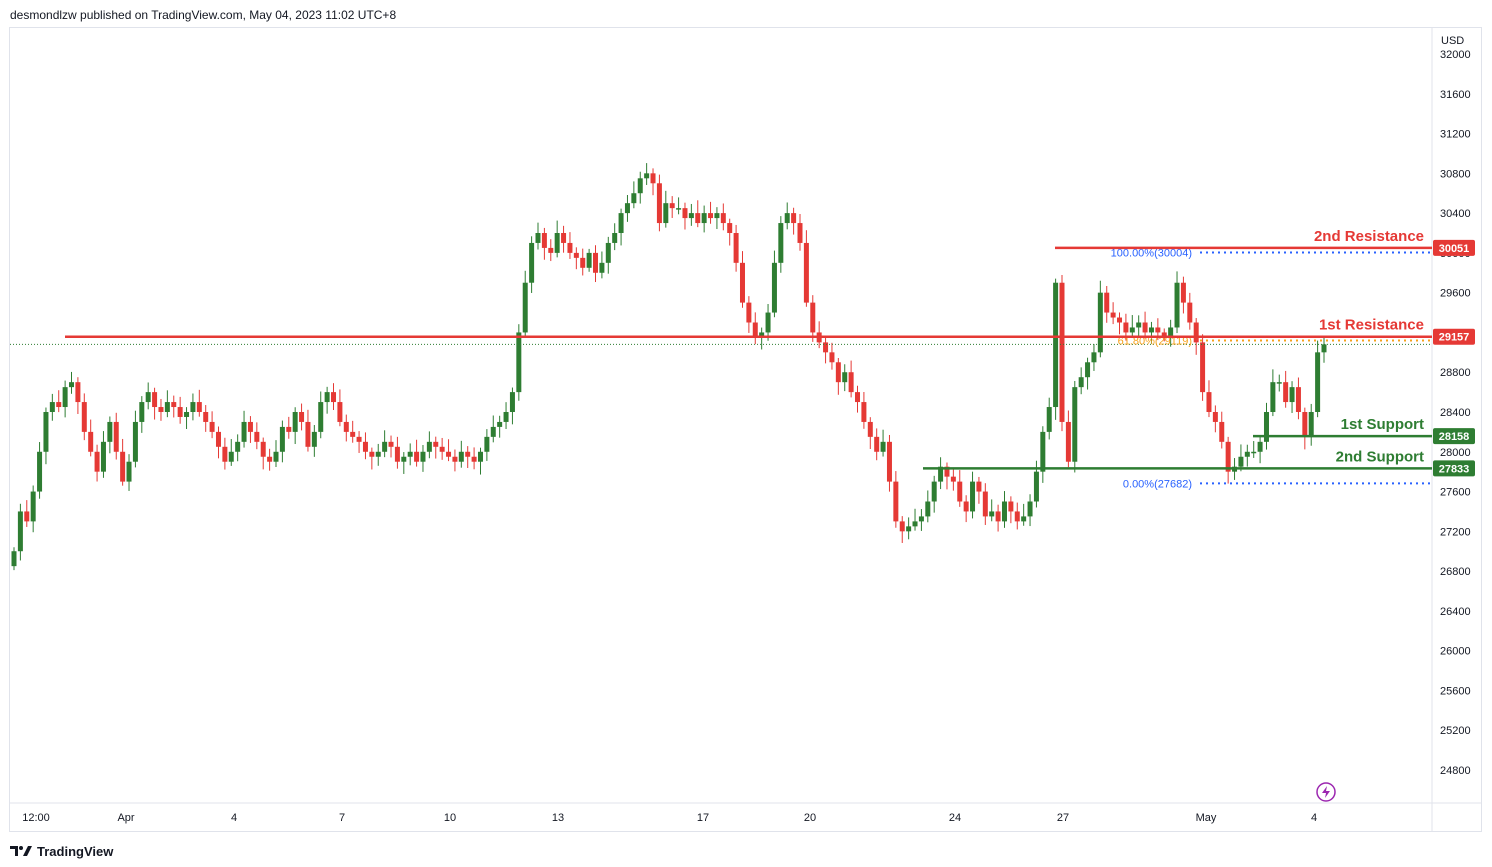  Describe the element at coordinates (1454, 436) in the screenshot. I see `price-axis-tag` at that location.